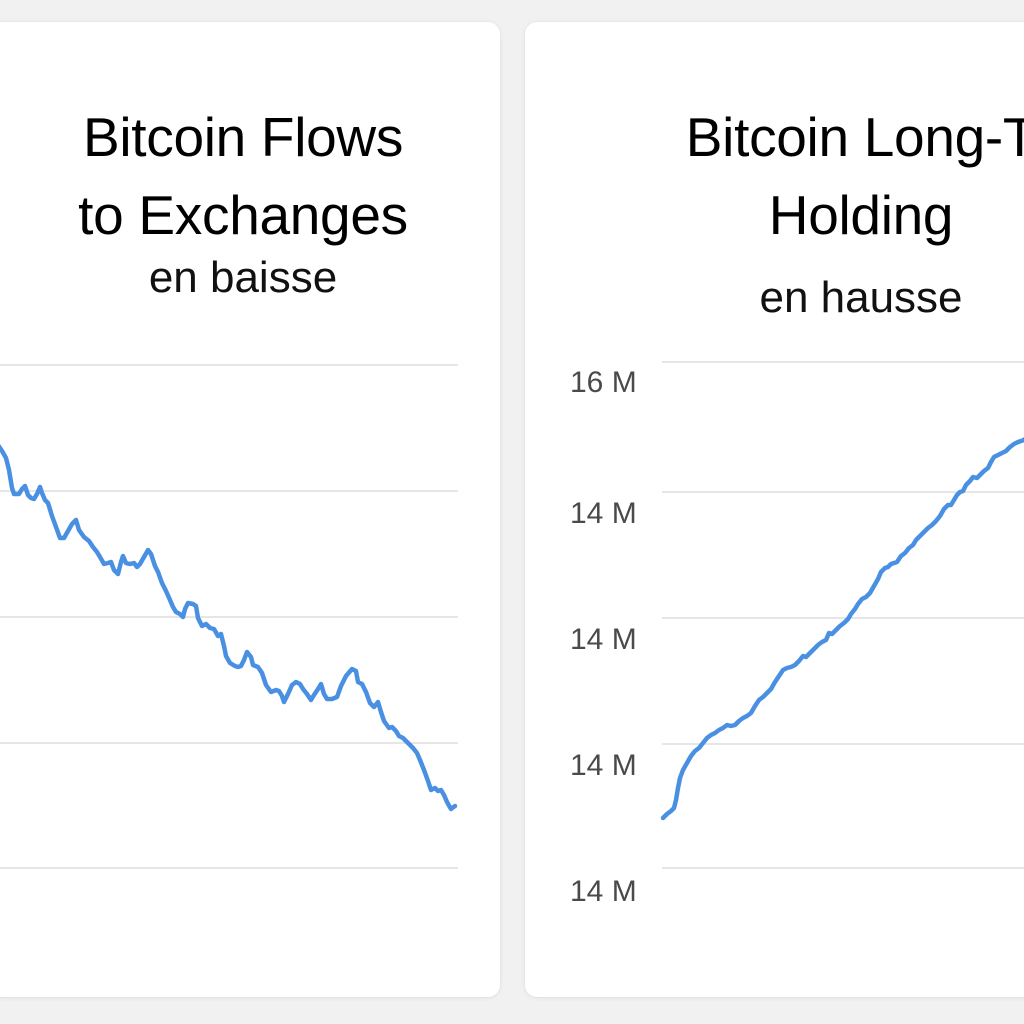 This screenshot has height=1024, width=1024. Describe the element at coordinates (842, 628) in the screenshot. I see `data-line` at that location.